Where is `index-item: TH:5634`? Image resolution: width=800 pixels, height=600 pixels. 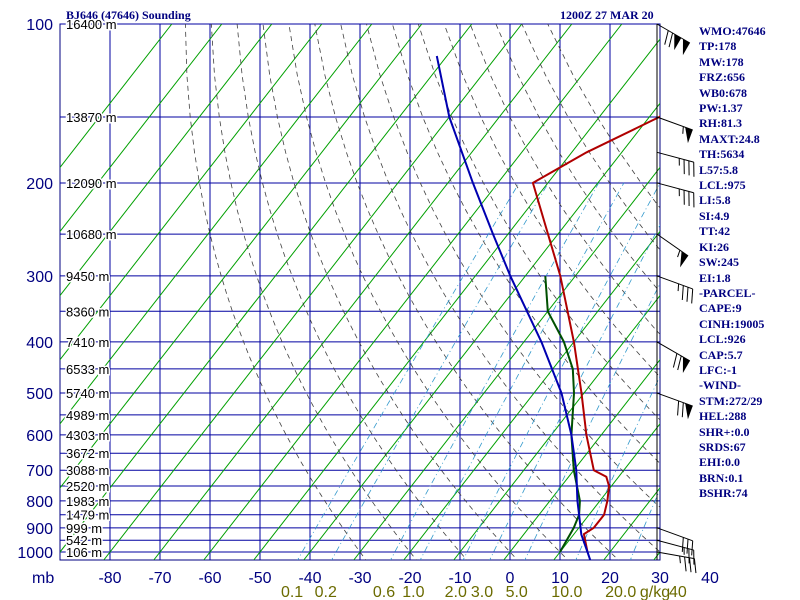
index-item: TH:5634 is located at coordinates (722, 154).